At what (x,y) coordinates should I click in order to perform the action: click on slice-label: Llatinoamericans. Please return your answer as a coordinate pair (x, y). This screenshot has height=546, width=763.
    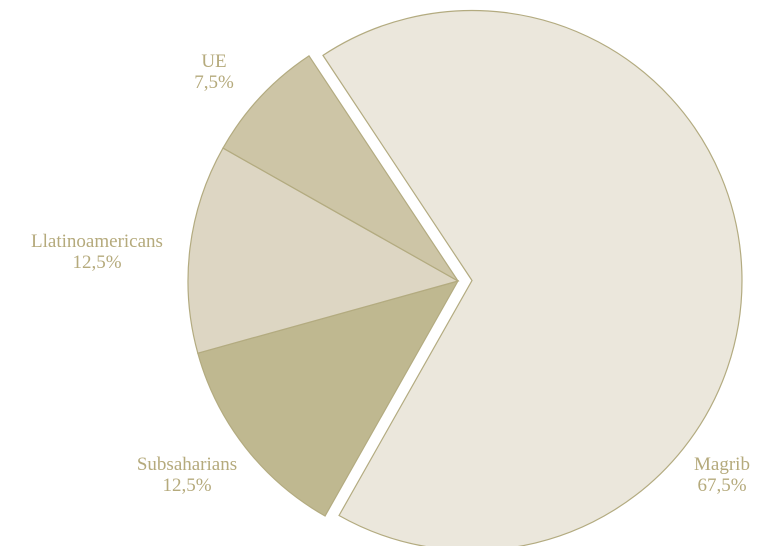
    Looking at the image, I should click on (97, 241).